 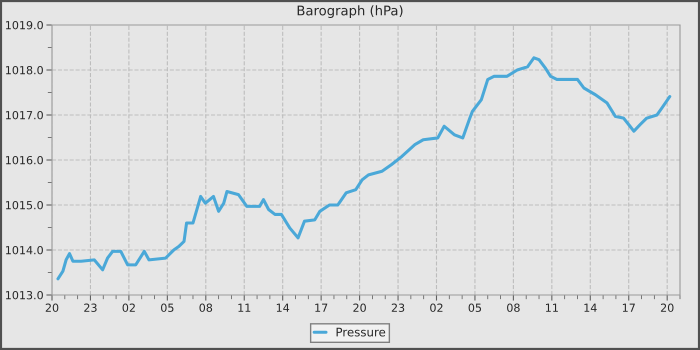 What do you see at coordinates (350, 11) in the screenshot?
I see `chart-title: Barograph (hPa)` at bounding box center [350, 11].